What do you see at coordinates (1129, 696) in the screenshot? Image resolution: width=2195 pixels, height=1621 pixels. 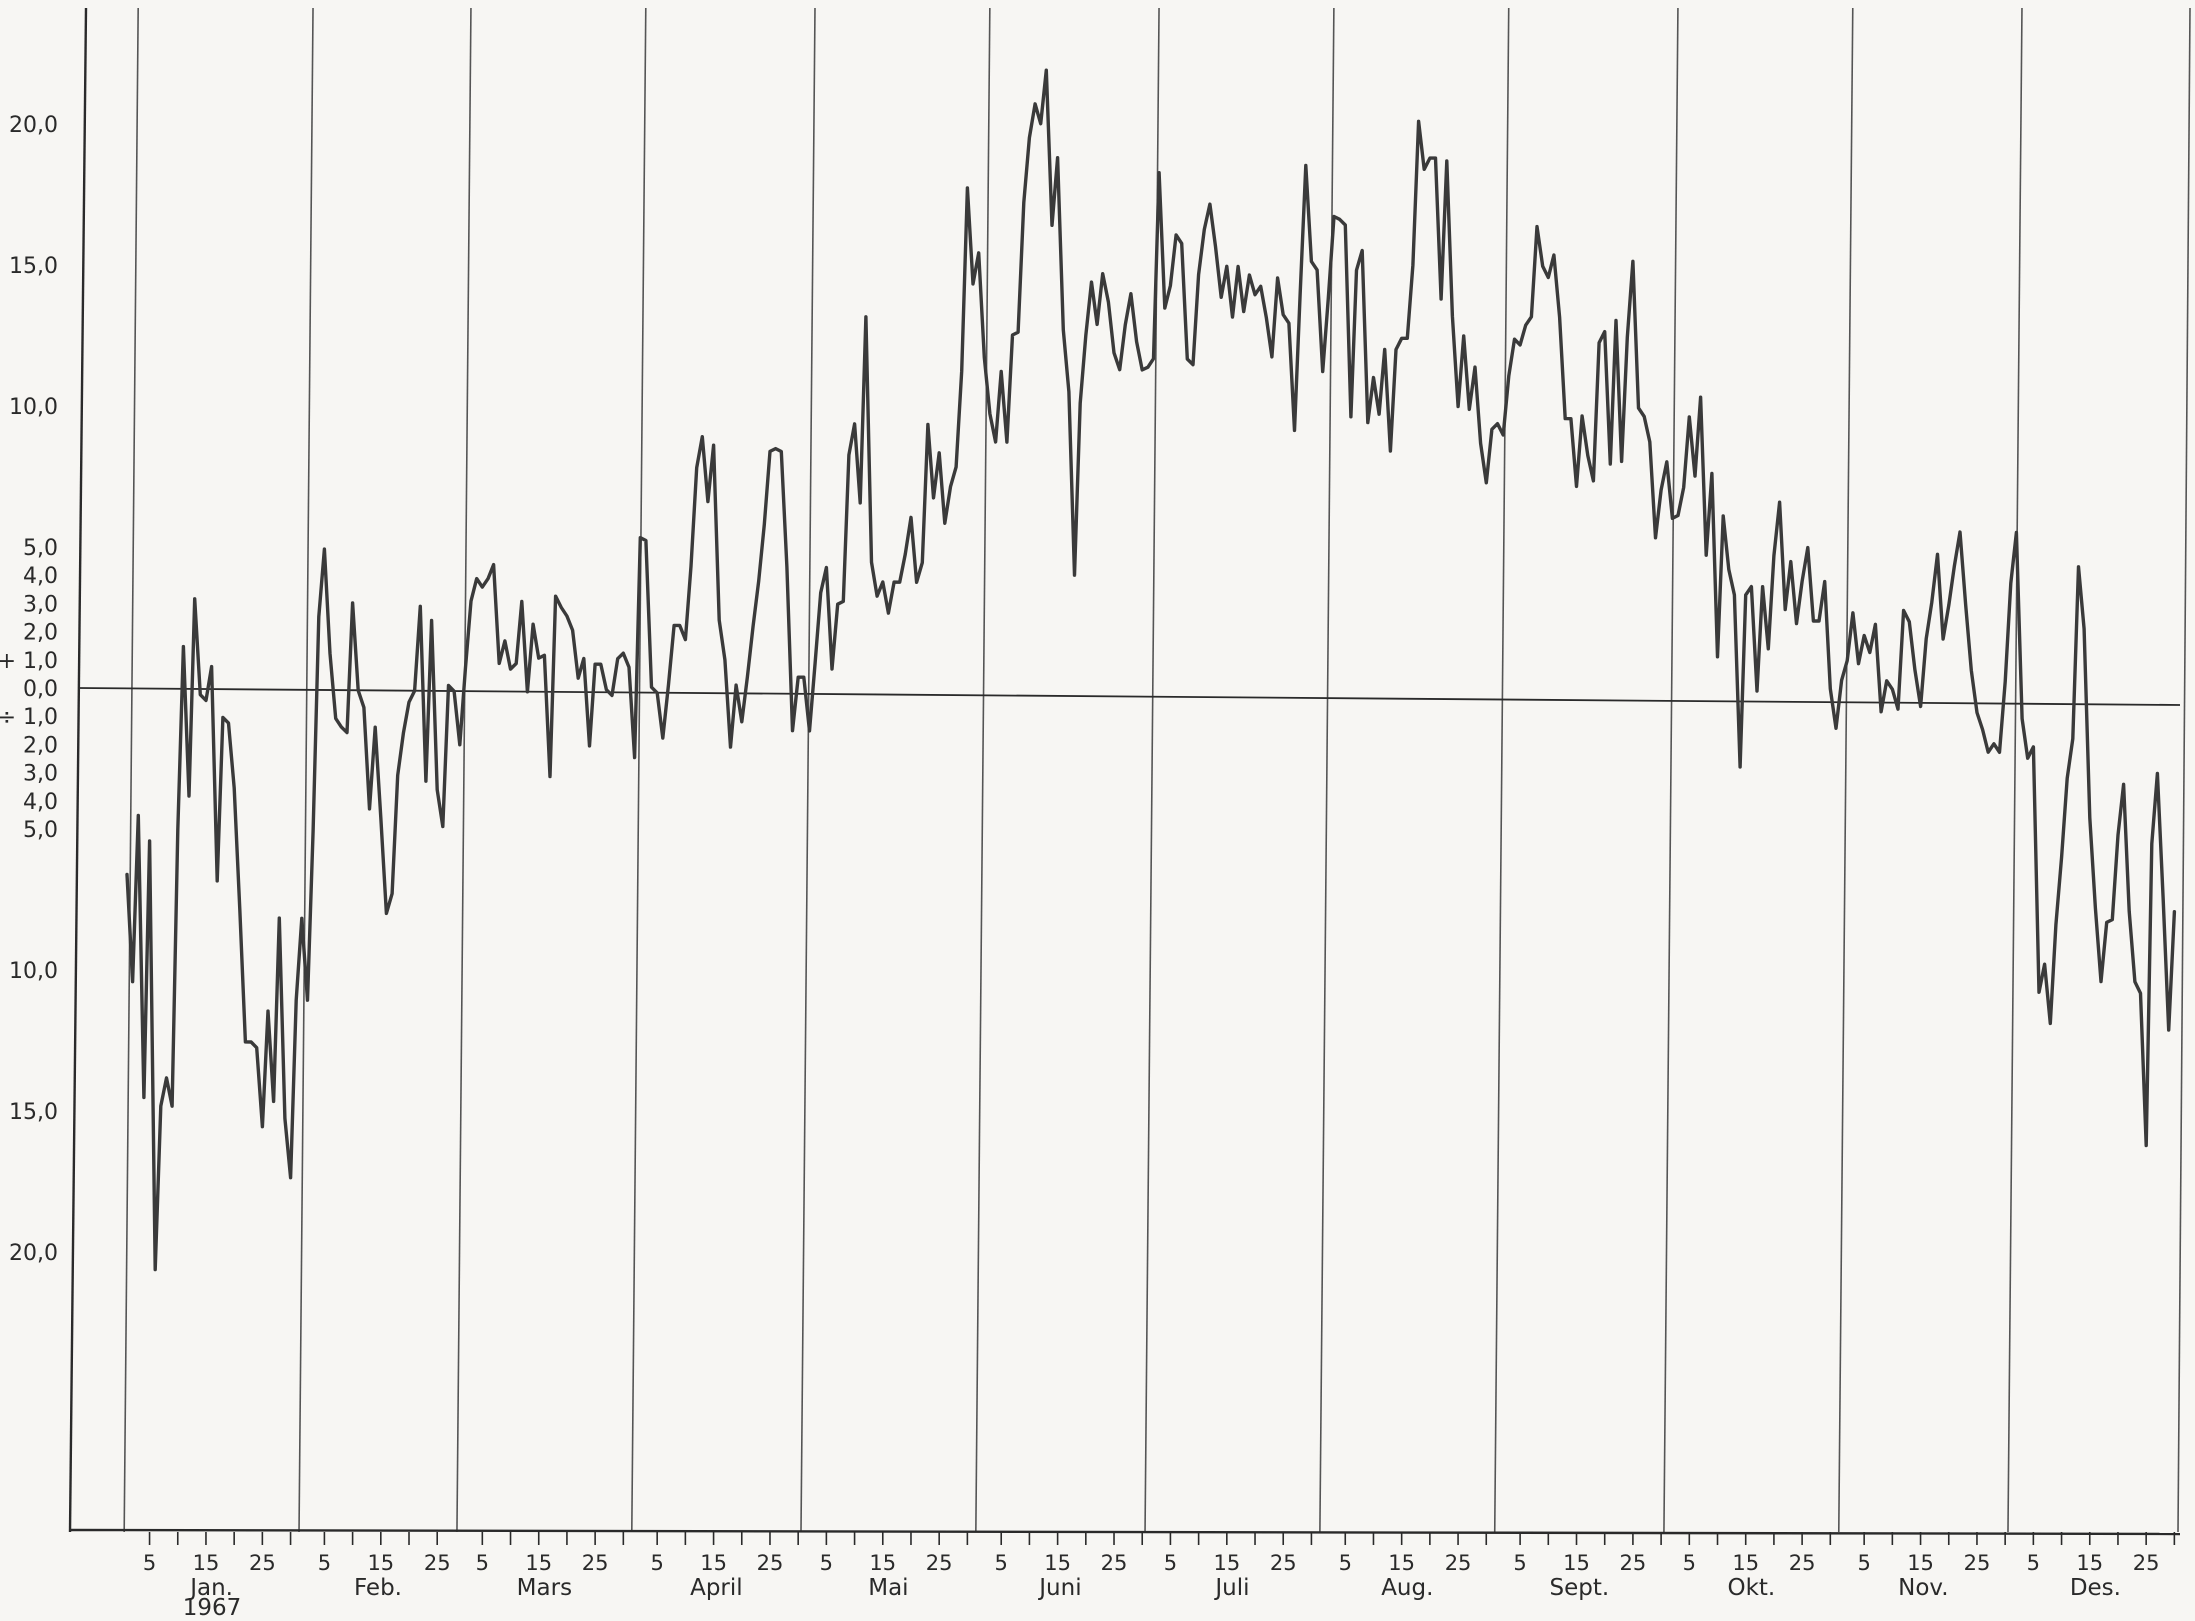 I see `zero-line` at bounding box center [1129, 696].